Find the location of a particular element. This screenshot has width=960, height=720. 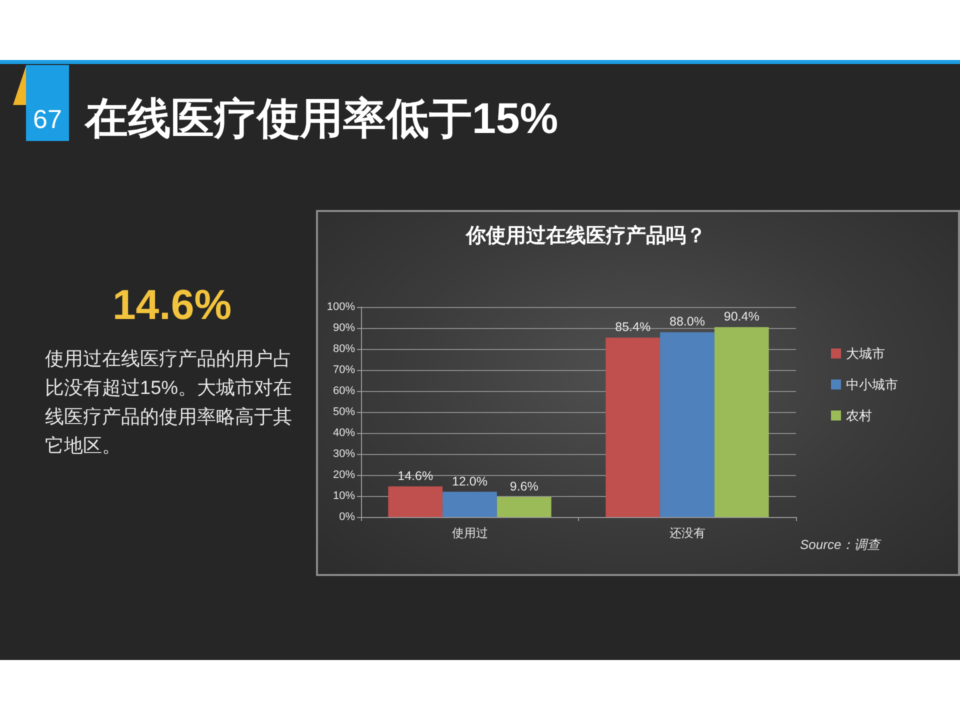

text: 使用过在线医疗产品的用户占比没有超过15%。大城市对在线医疗产品的使用率略高于其它地区。 is located at coordinates (169, 403).